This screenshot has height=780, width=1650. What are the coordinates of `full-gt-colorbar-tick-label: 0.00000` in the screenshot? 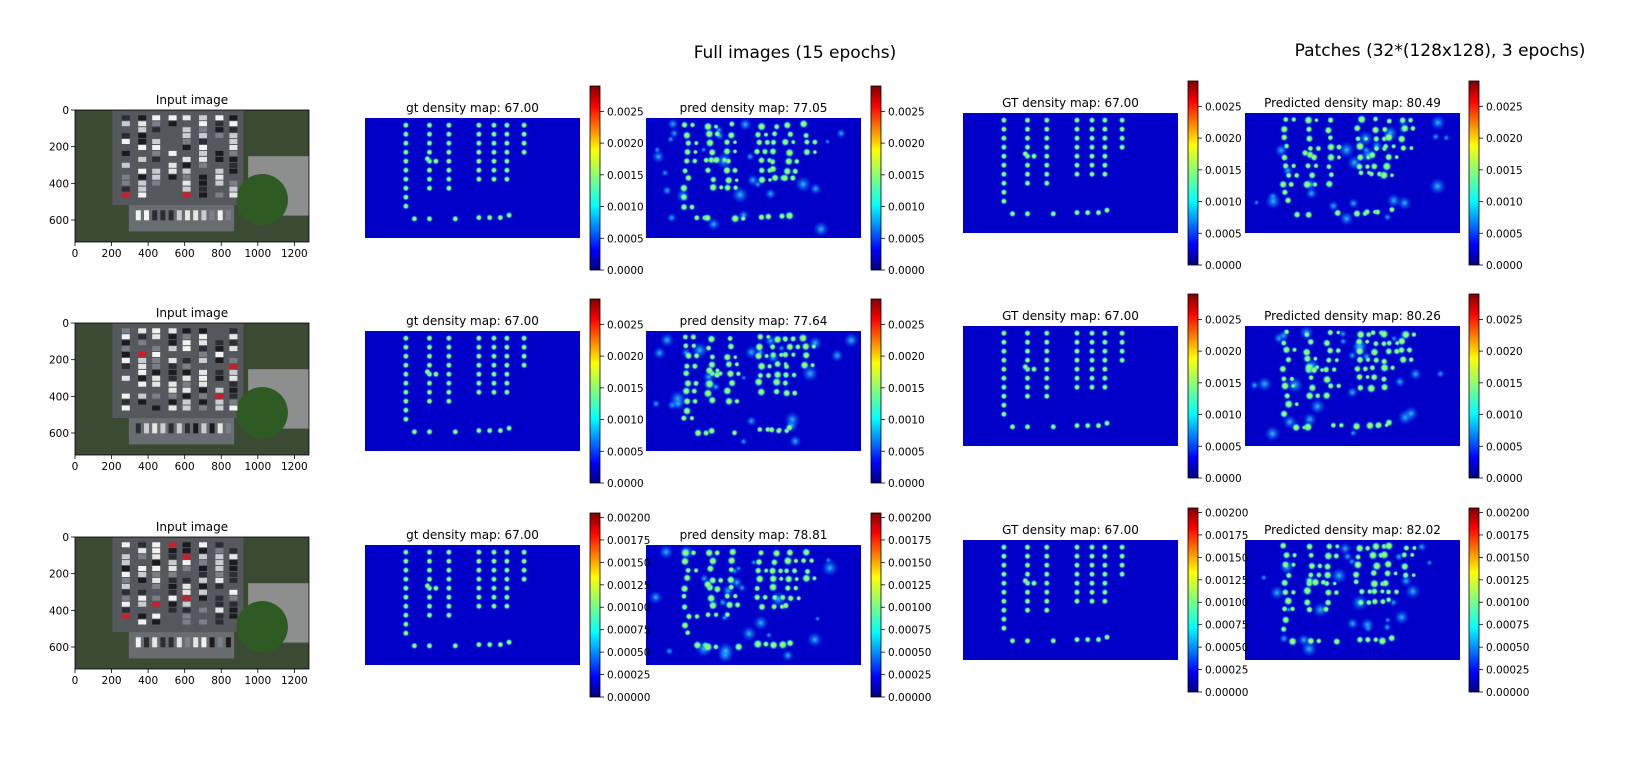 It's located at (628, 698).